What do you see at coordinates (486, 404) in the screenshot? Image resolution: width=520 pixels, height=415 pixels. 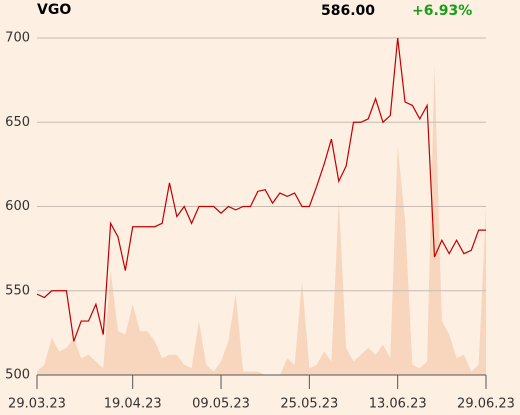 I see `x-tick-label: 29.06.23` at bounding box center [486, 404].